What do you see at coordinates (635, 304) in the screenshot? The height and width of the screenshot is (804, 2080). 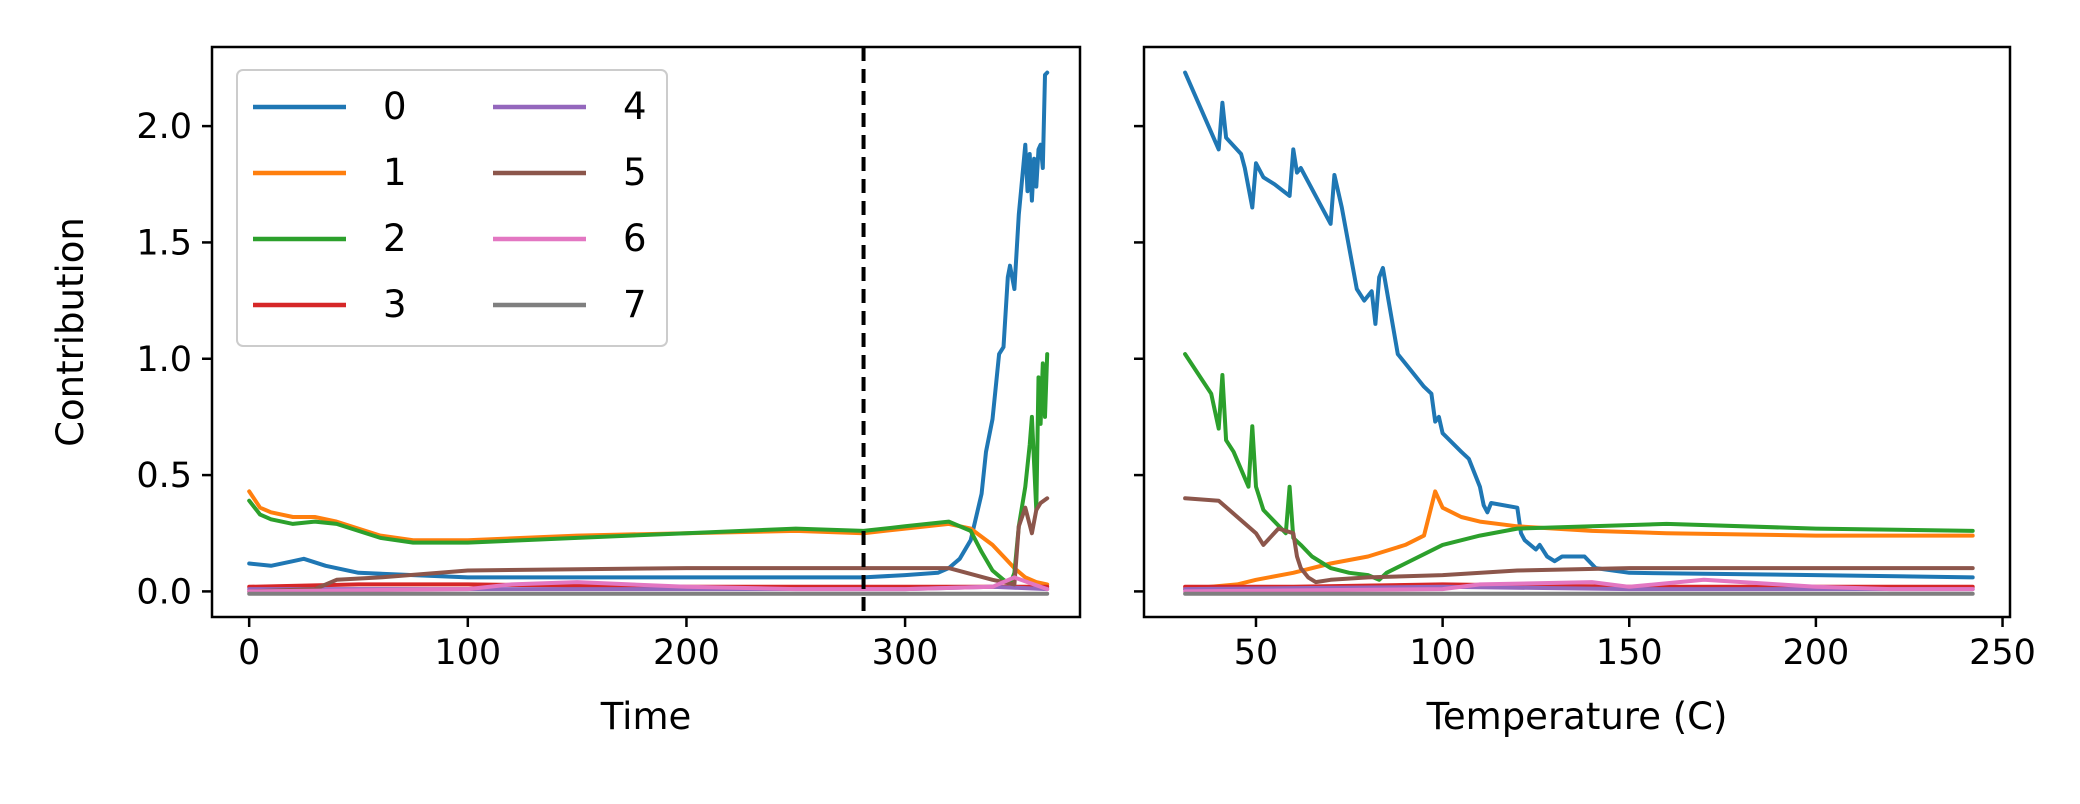 I see `legend-label: 7` at bounding box center [635, 304].